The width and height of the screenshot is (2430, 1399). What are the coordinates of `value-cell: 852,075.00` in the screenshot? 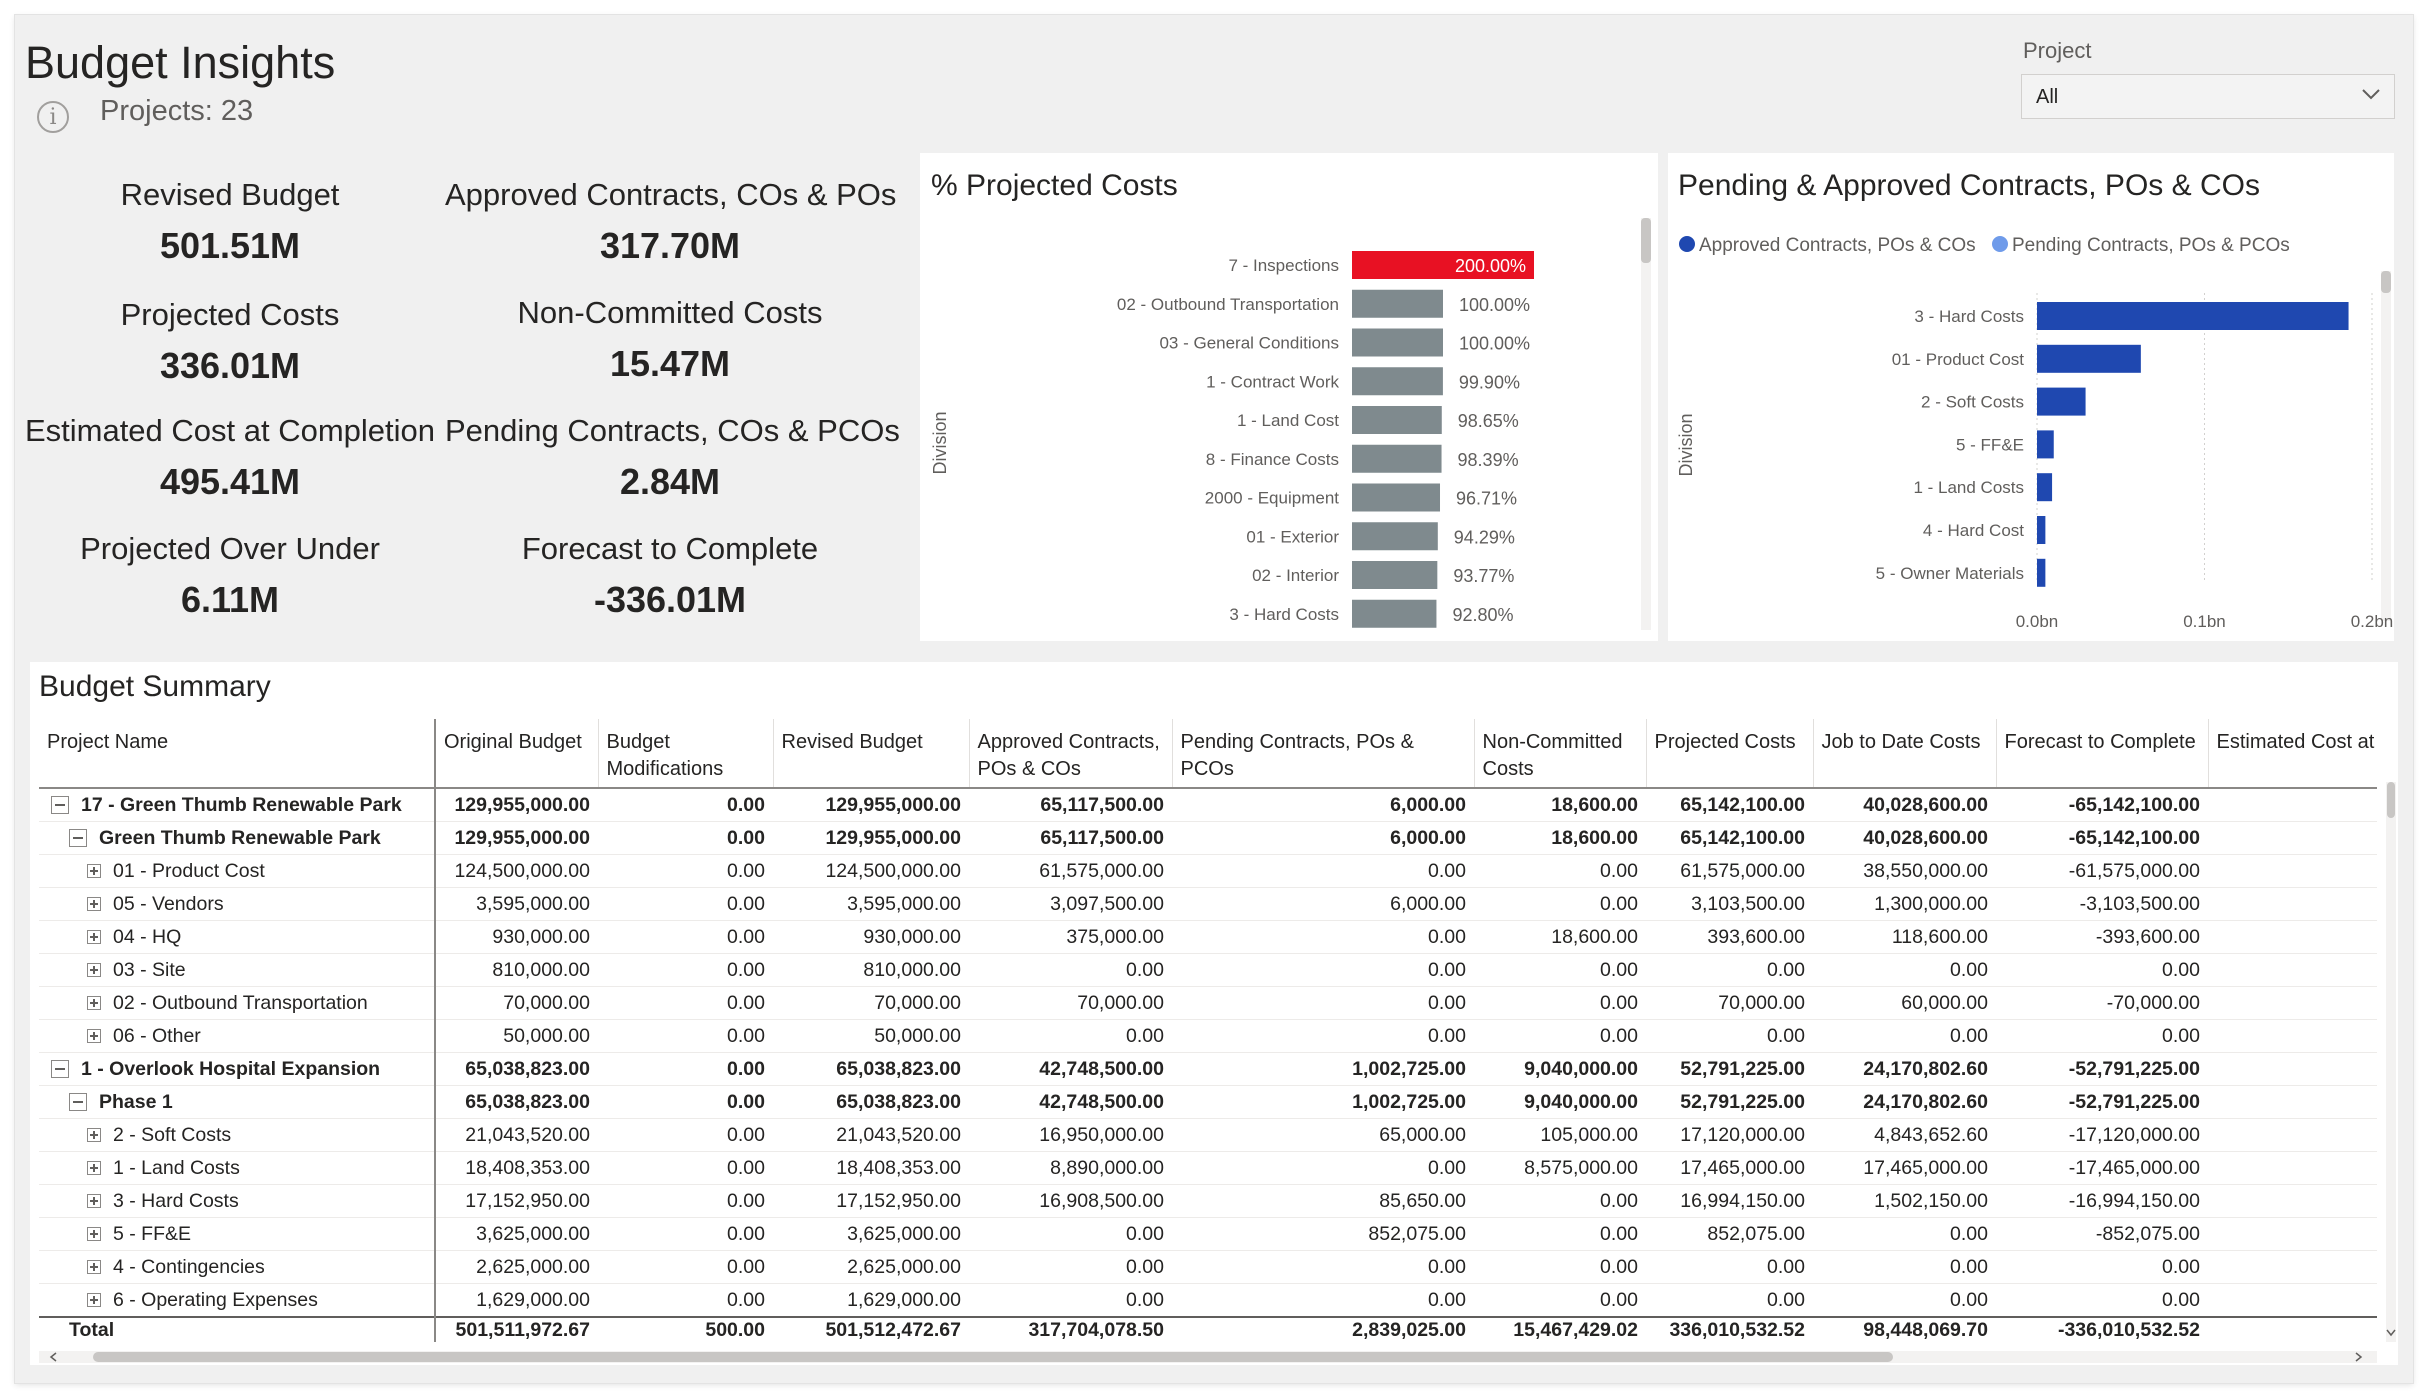 It's located at (1323, 1234).